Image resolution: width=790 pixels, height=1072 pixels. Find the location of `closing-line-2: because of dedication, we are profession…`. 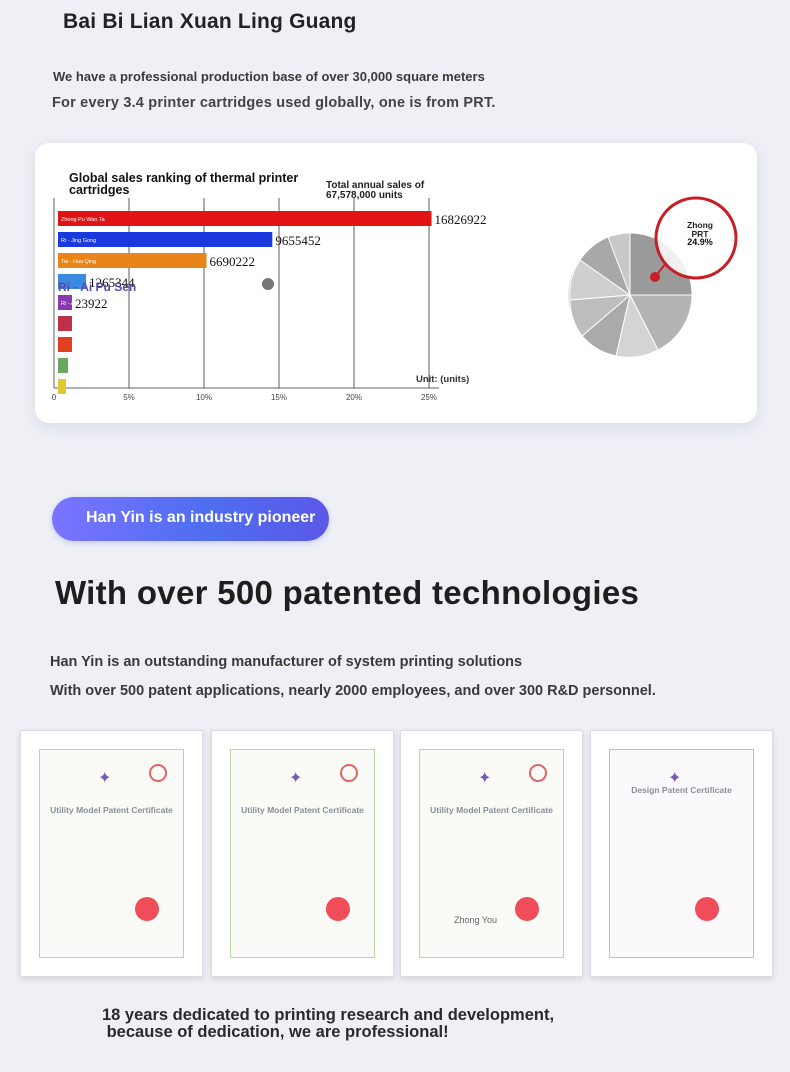

closing-line-2: because of dedication, we are profession… is located at coordinates (275, 1032).